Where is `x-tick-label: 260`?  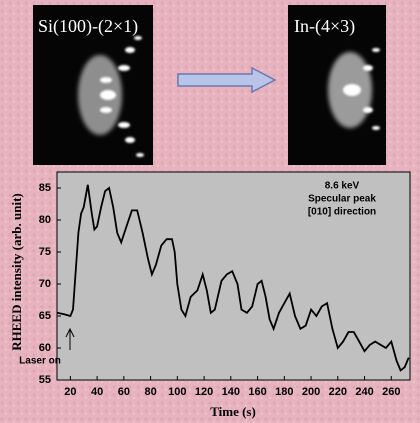
x-tick-label: 260 is located at coordinates (391, 392).